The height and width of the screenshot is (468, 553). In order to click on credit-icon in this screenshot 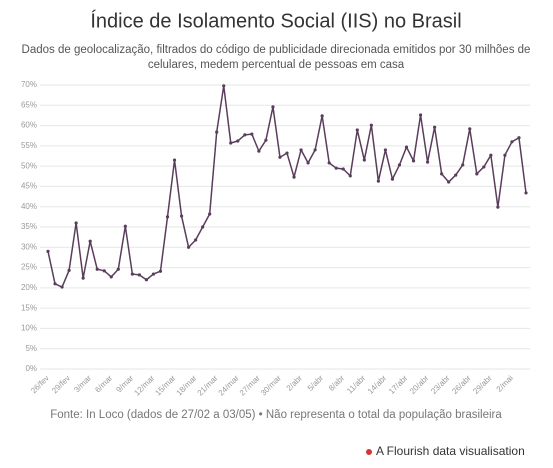, I will do `click(369, 452)`.